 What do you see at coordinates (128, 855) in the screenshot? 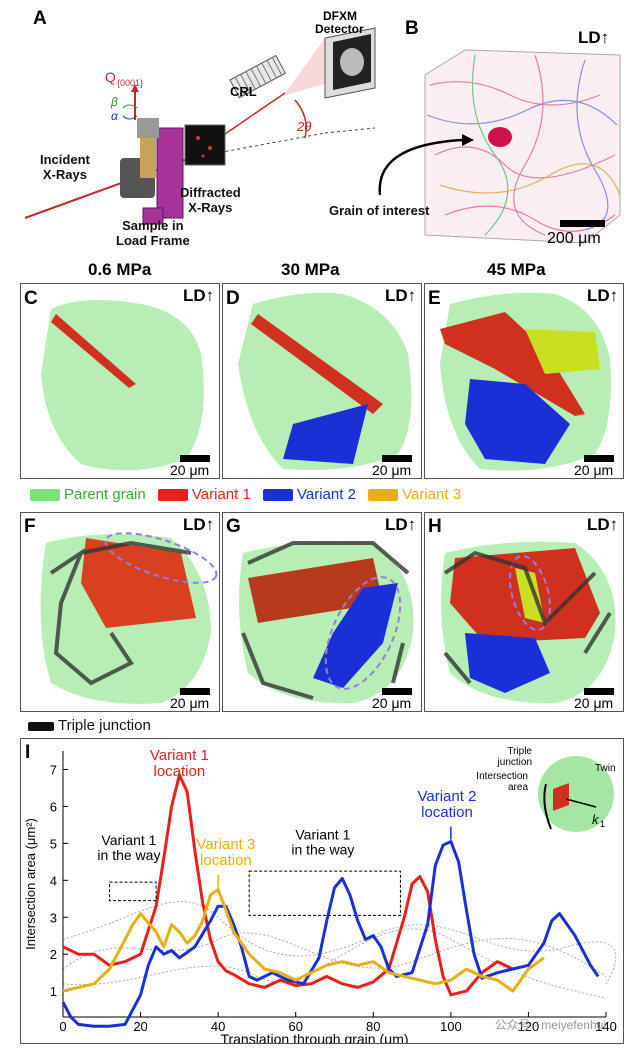
I see `annotation-in-the-way-1-line-2: in the way` at bounding box center [128, 855].